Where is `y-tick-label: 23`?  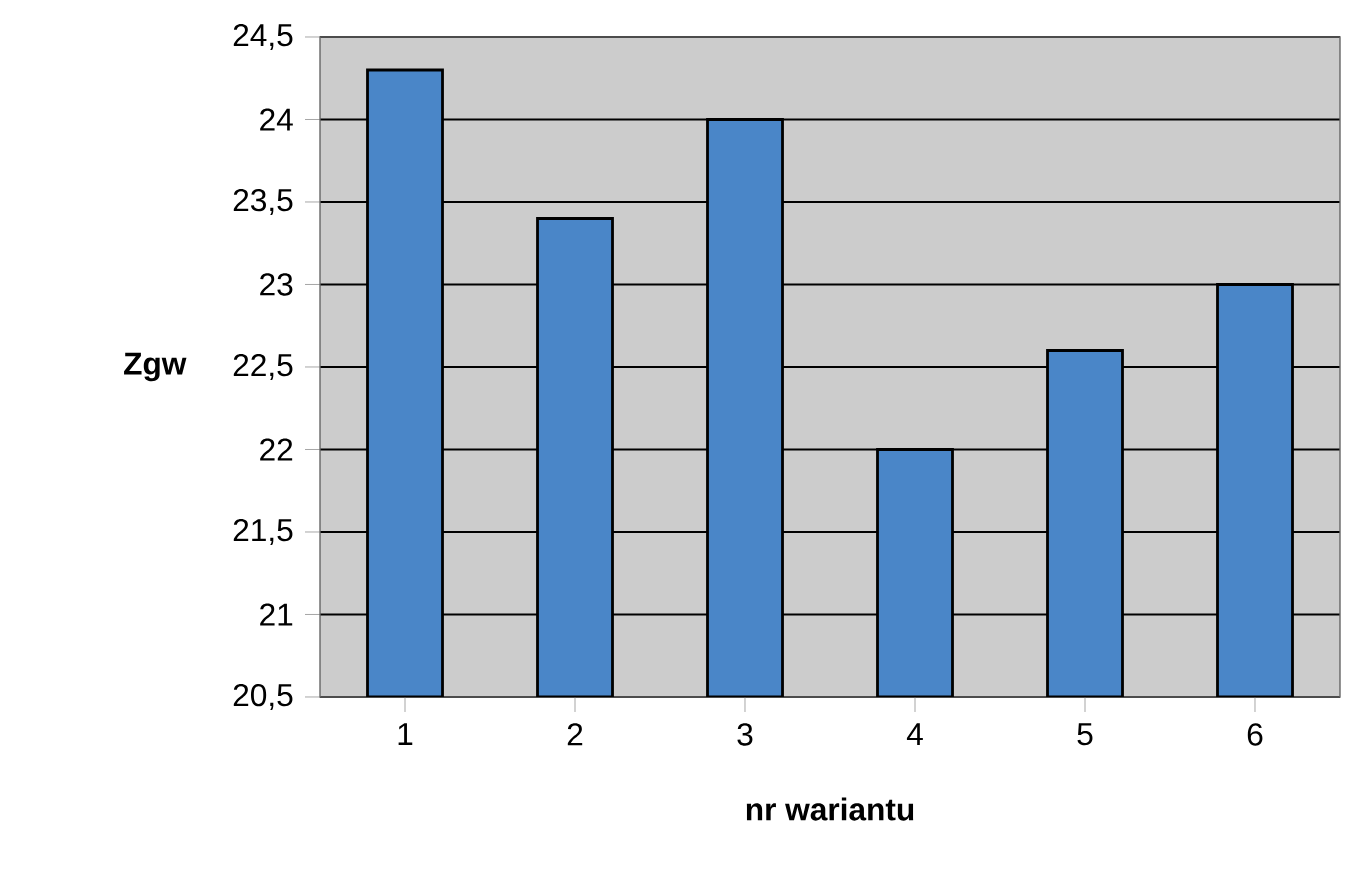 y-tick-label: 23 is located at coordinates (276, 284).